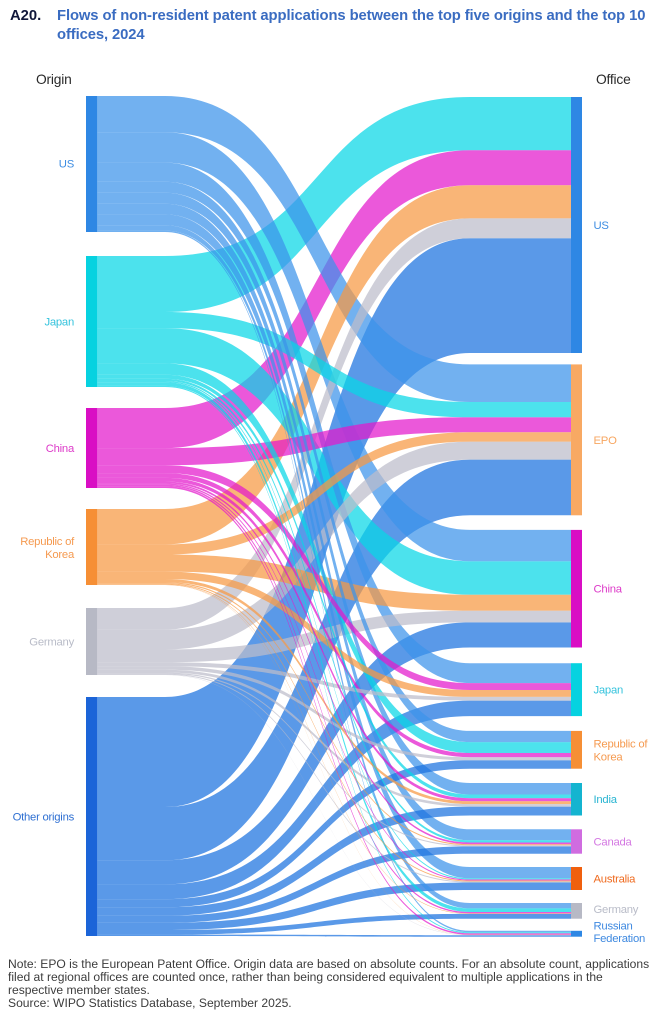 The height and width of the screenshot is (1020, 660). Describe the element at coordinates (613, 927) in the screenshot. I see `svg-text: Russian` at that location.